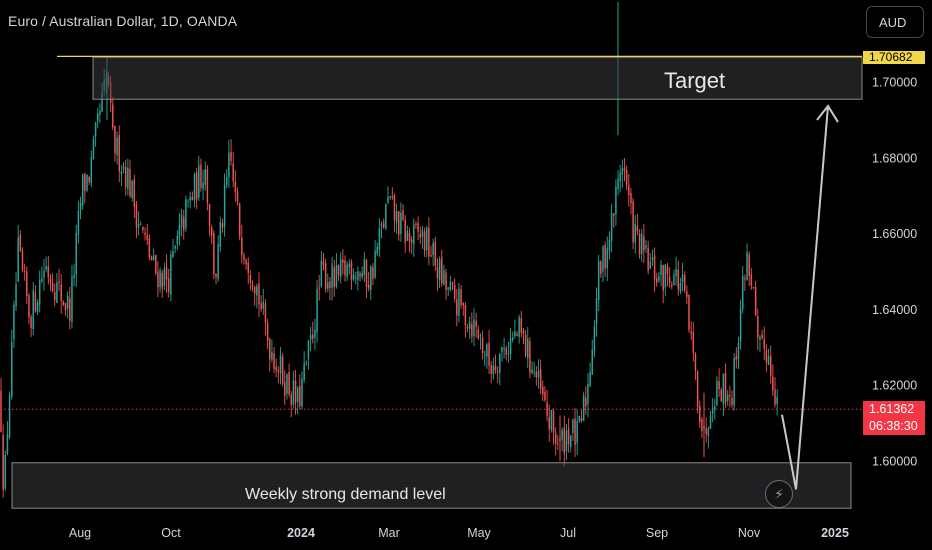  Describe the element at coordinates (431, 485) in the screenshot. I see `demand-zone` at that location.